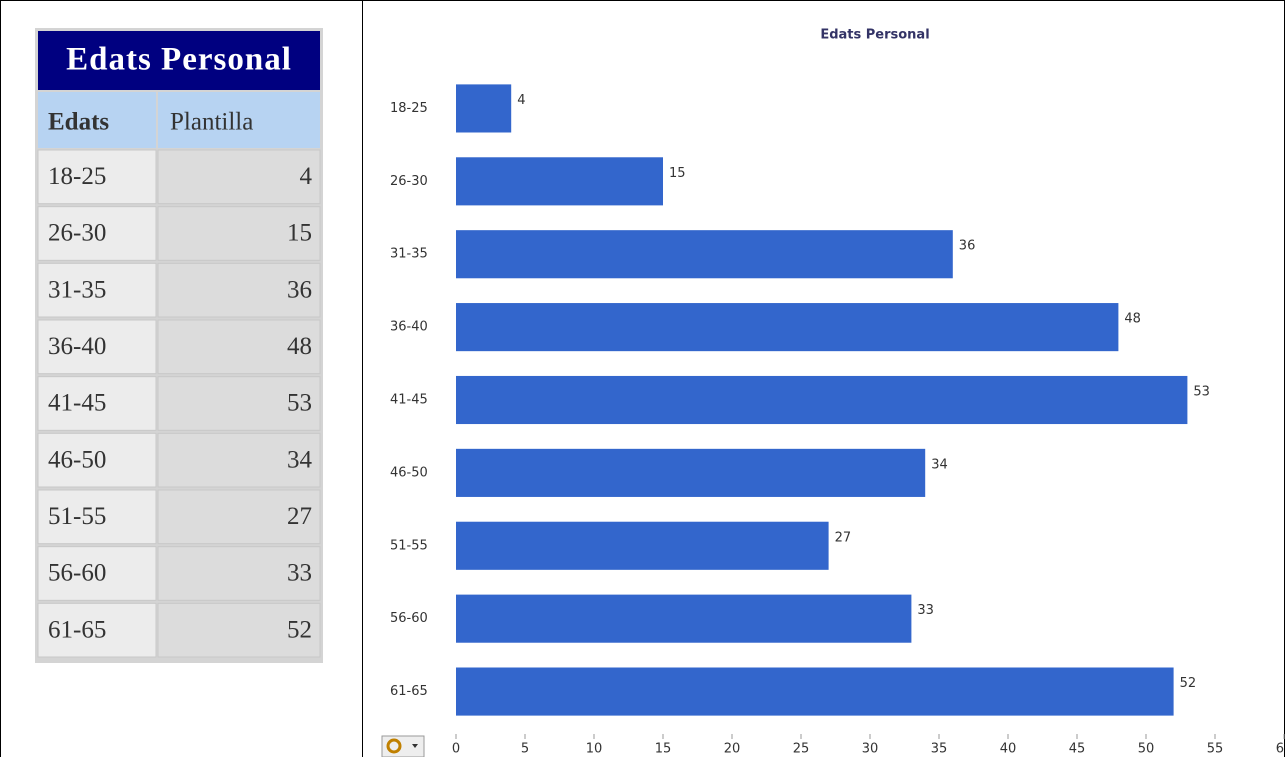 Image resolution: width=1285 pixels, height=757 pixels. What do you see at coordinates (843, 537) in the screenshot?
I see `data-label: 27` at bounding box center [843, 537].